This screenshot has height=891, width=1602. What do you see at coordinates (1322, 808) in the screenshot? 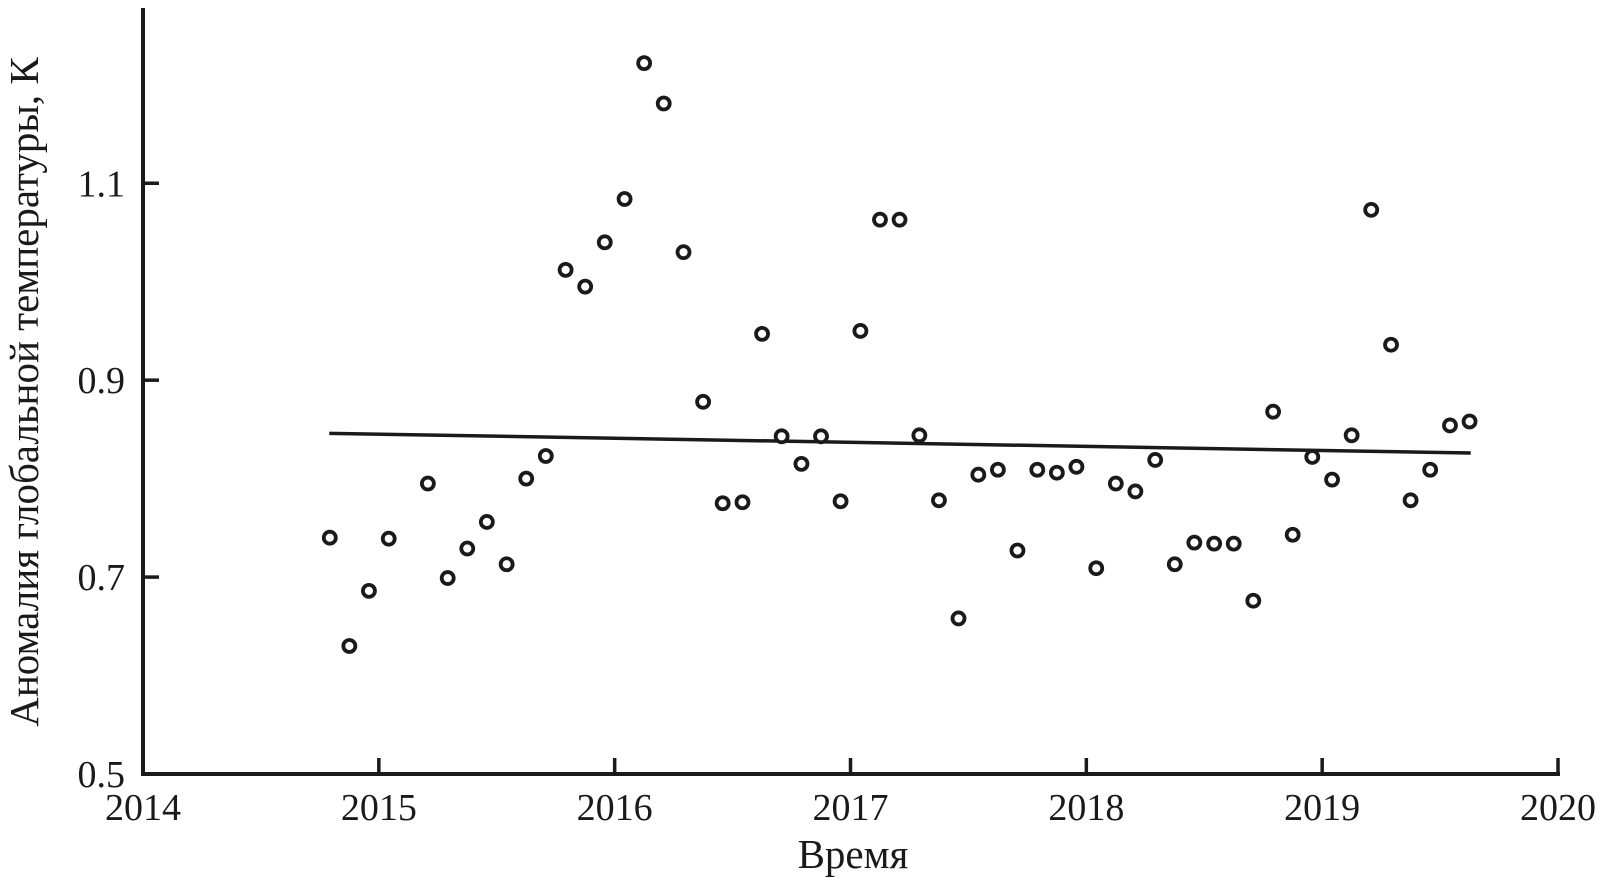
I see `x-tick-label: 2019` at bounding box center [1322, 808].